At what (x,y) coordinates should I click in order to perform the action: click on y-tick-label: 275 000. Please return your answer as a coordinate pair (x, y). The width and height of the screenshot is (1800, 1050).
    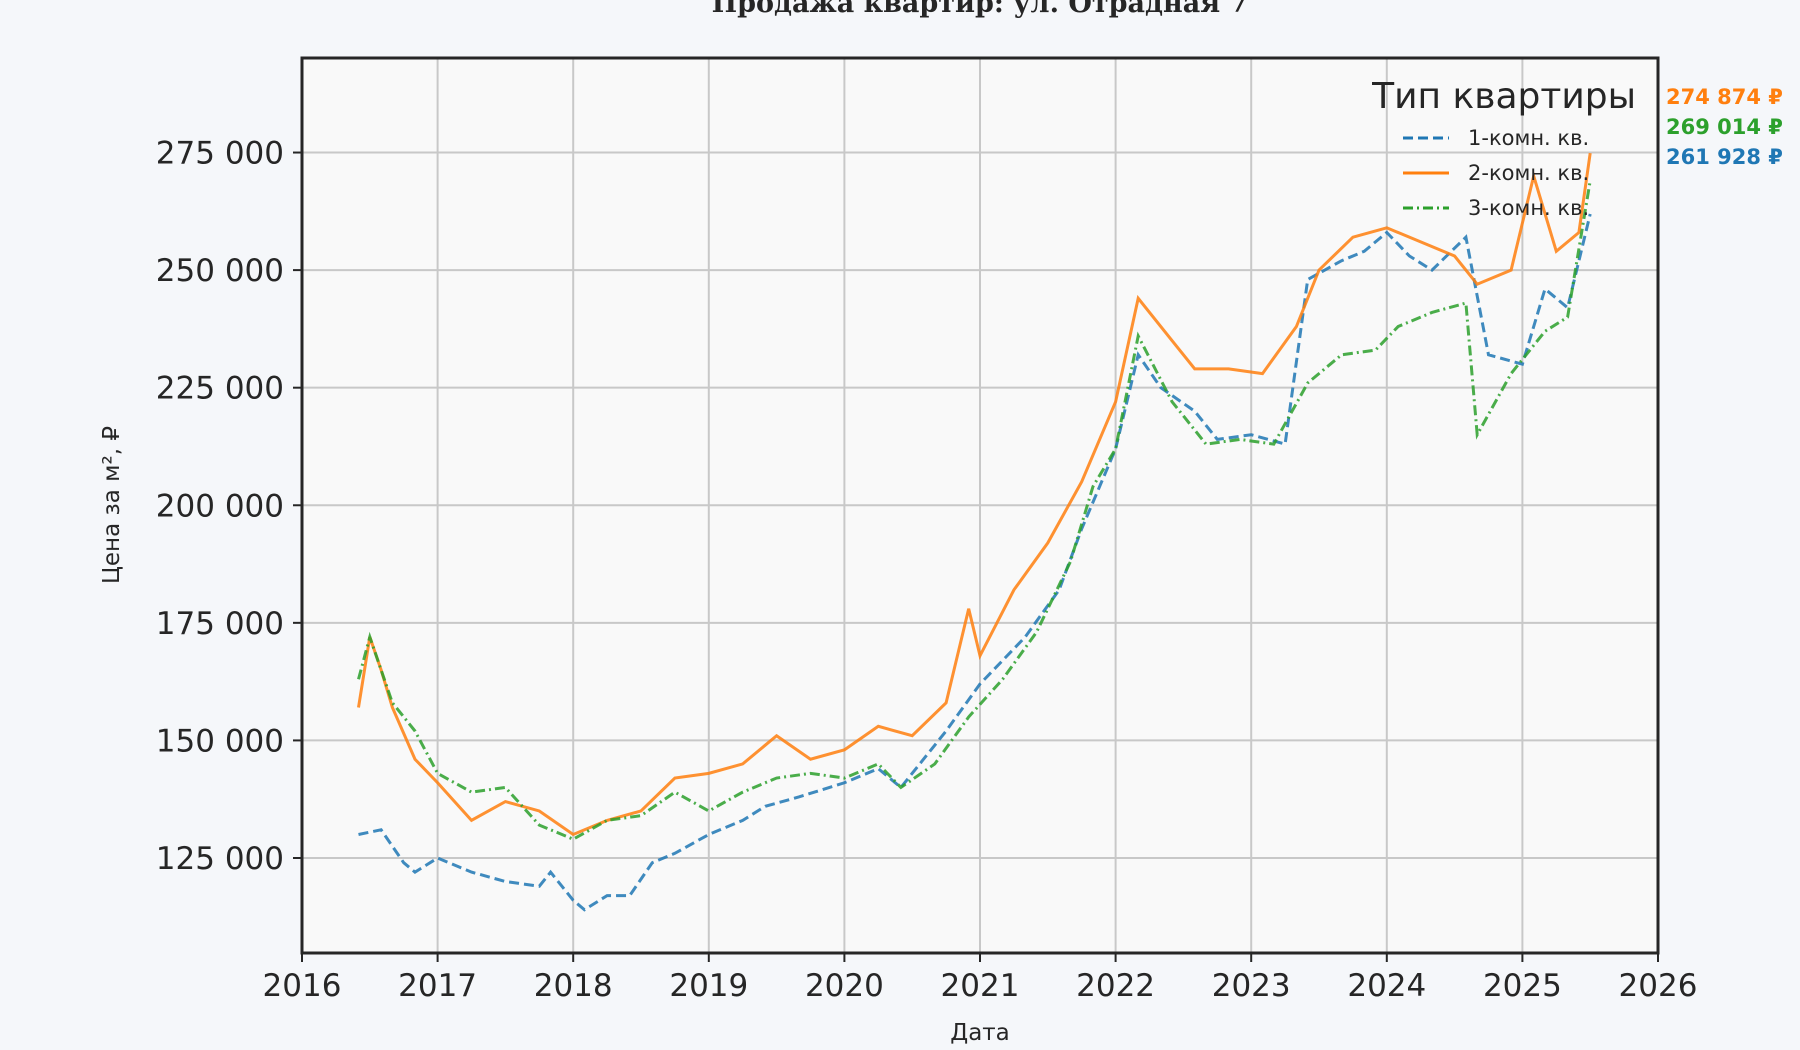
    Looking at the image, I should click on (220, 154).